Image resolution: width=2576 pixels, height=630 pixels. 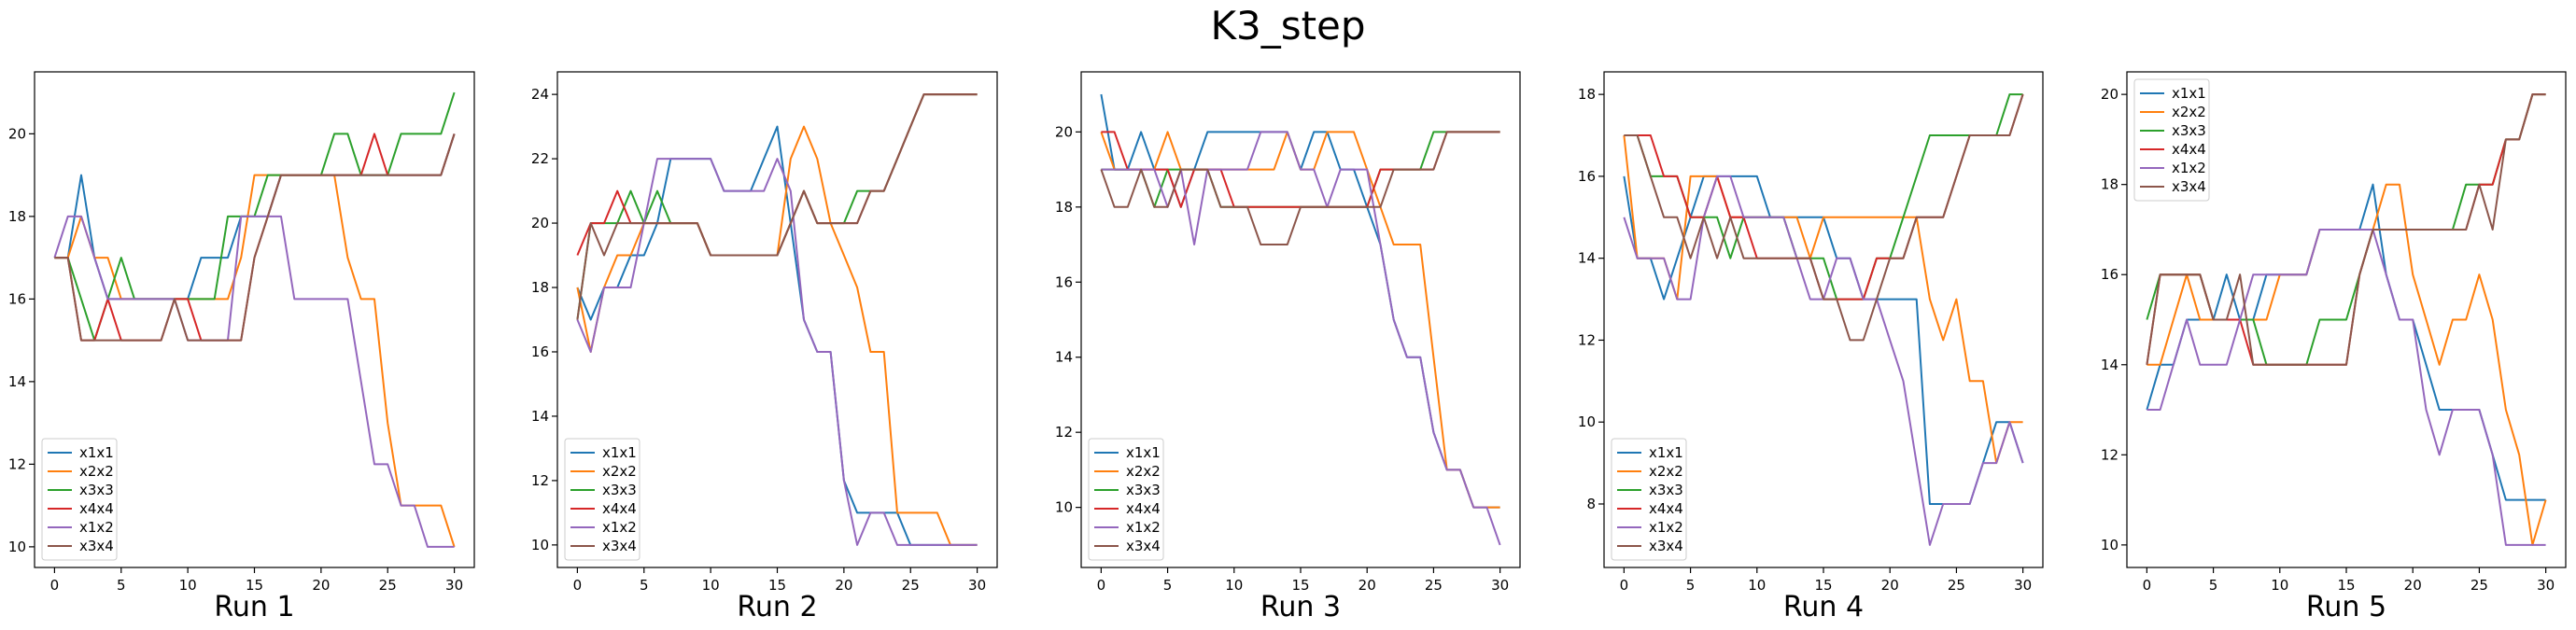 What do you see at coordinates (1287, 26) in the screenshot?
I see `figure-title: K3_step` at bounding box center [1287, 26].